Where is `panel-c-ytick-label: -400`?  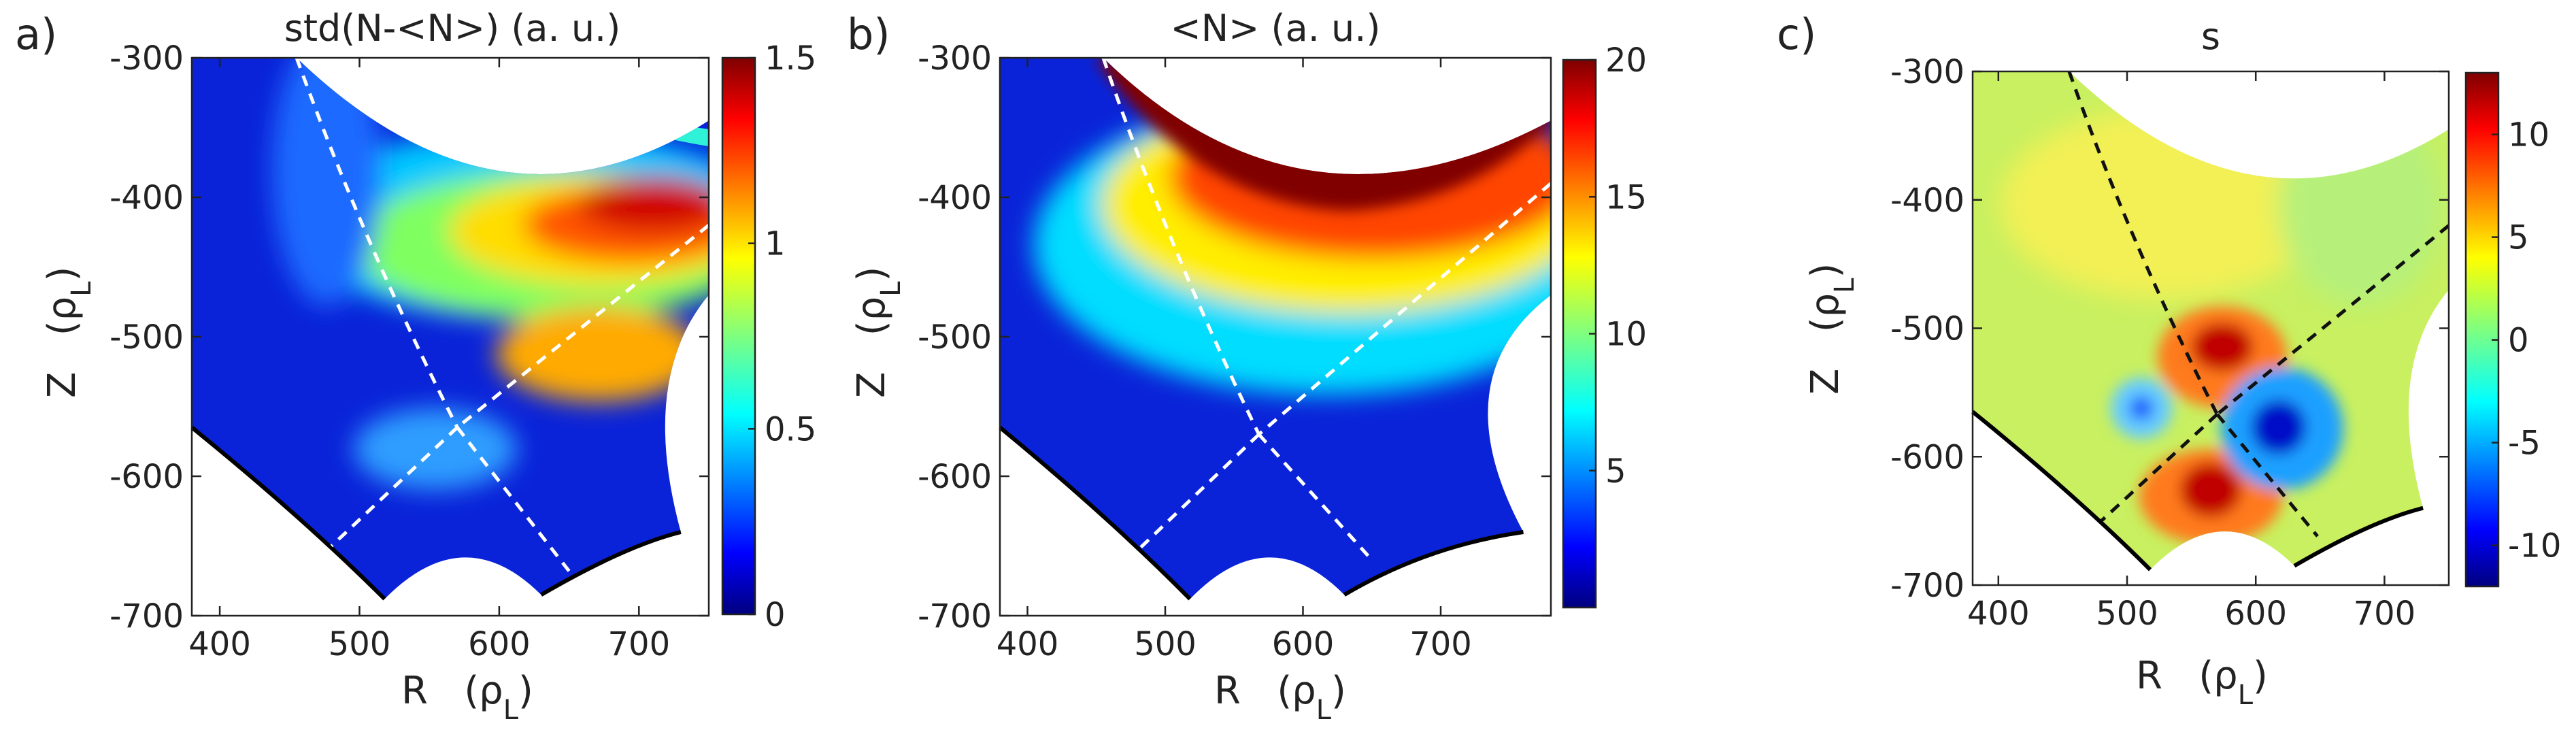
panel-c-ytick-label: -400 is located at coordinates (1927, 201).